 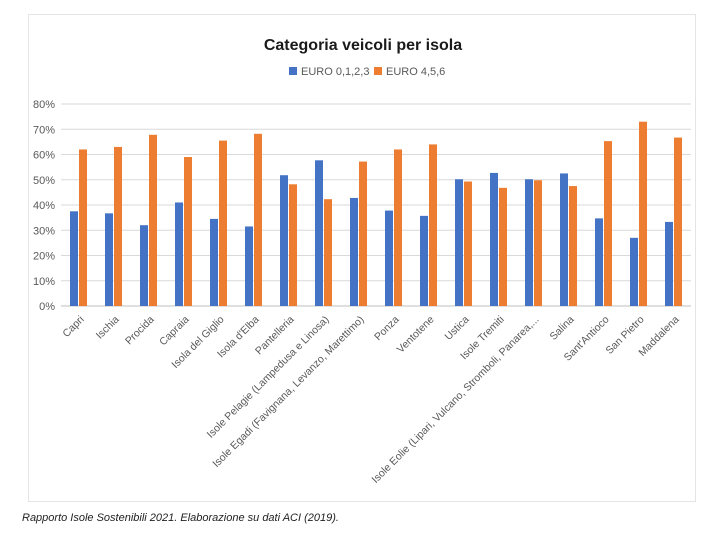 What do you see at coordinates (108, 328) in the screenshot?
I see `x-tick-label: Ischia` at bounding box center [108, 328].